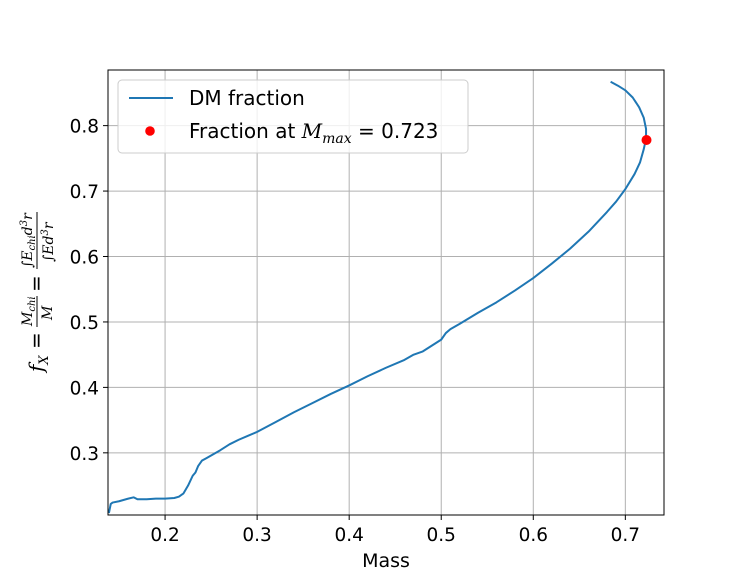 This screenshot has height=579, width=738. Describe the element at coordinates (313, 133) in the screenshot. I see `legend-label-fraction-max: Fraction at Mmax = 0.723` at that location.